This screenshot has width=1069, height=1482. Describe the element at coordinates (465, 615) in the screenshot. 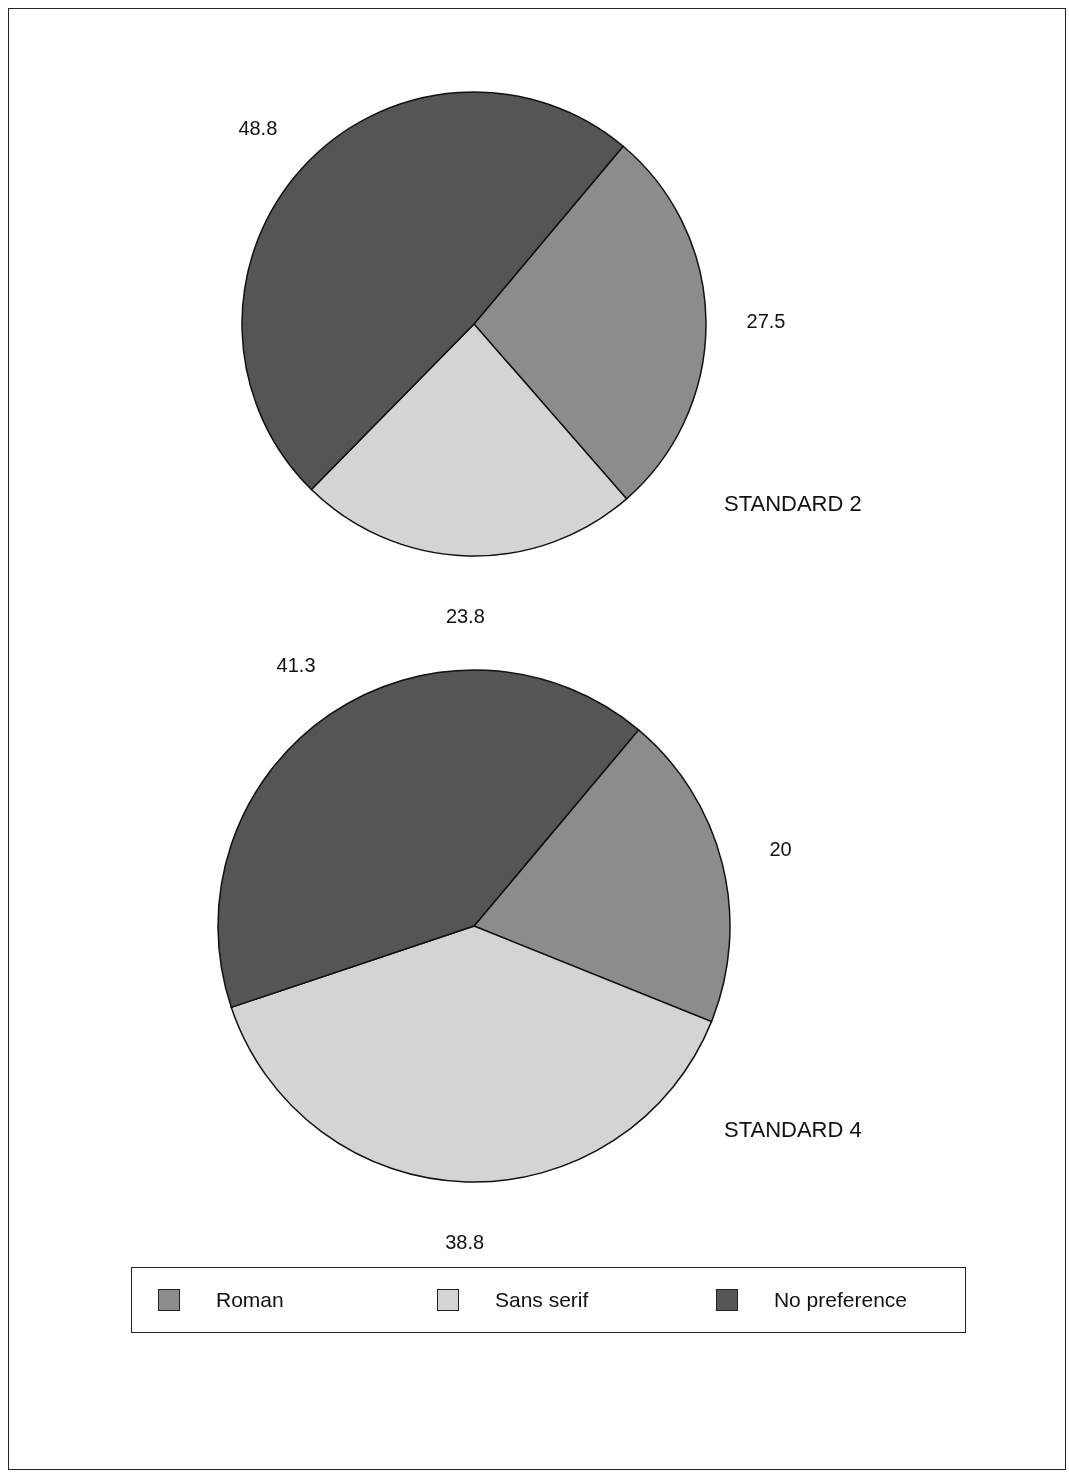

I see `data-label: 23.8` at that location.